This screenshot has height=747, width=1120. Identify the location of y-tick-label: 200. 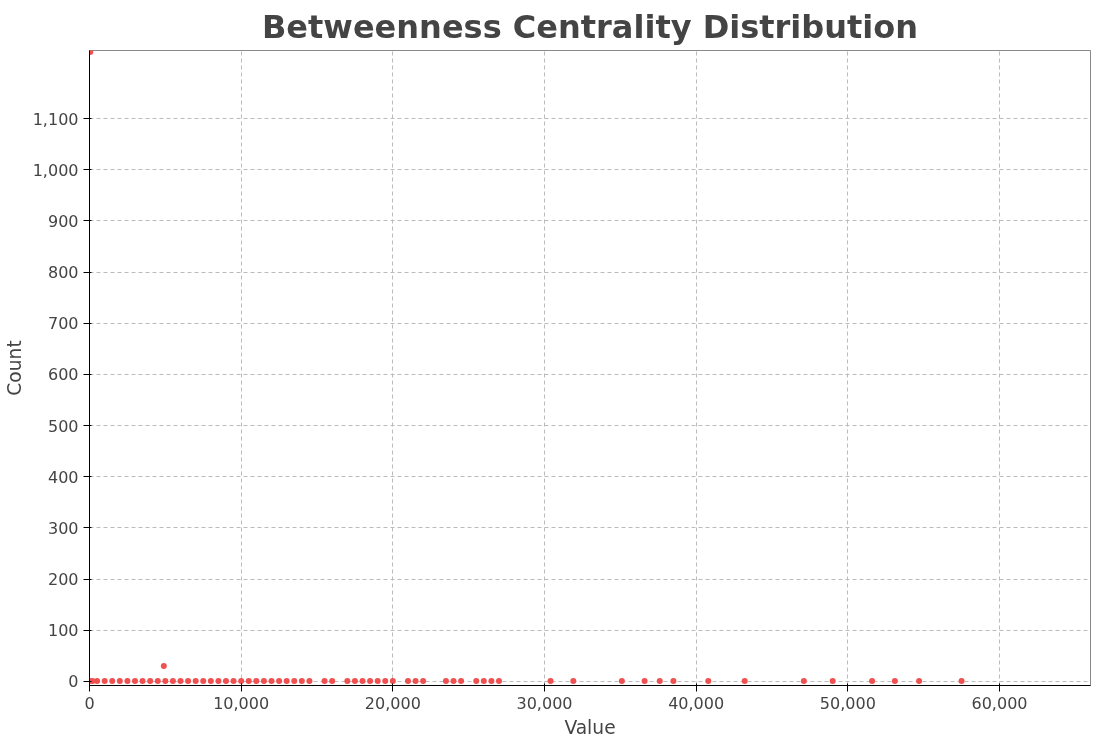
(63, 580).